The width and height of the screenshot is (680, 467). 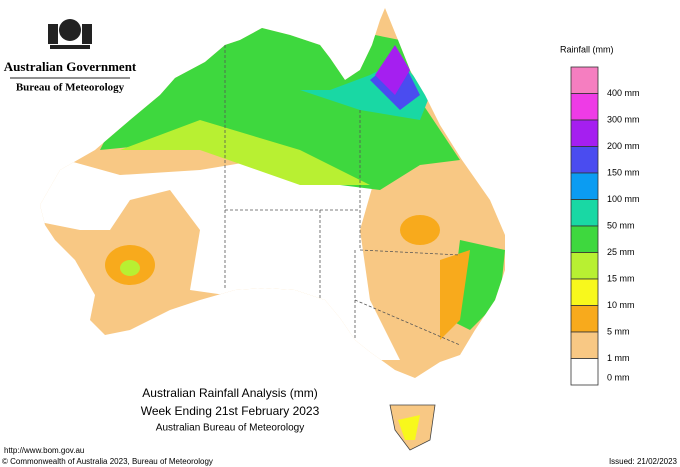 I want to click on legend-label: 400 mm, so click(x=623, y=93).